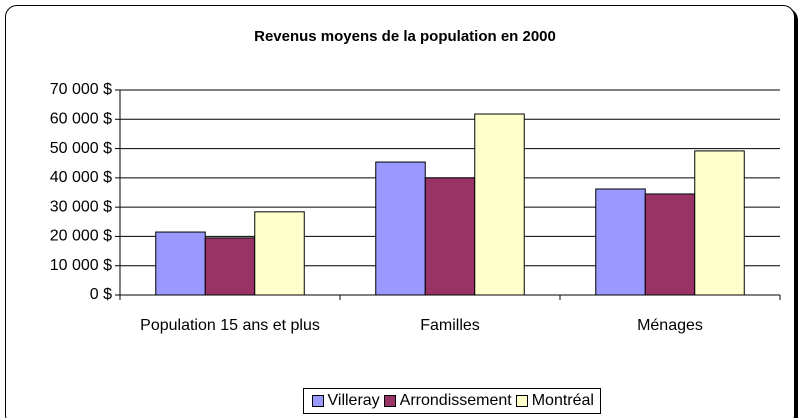 Image resolution: width=803 pixels, height=418 pixels. Describe the element at coordinates (81, 89) in the screenshot. I see `y-tick-label: 70 000 $` at that location.